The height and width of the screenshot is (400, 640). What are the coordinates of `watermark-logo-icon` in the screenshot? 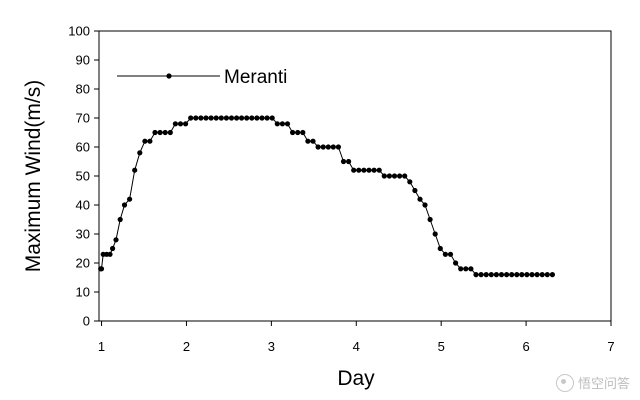 It's located at (564, 382).